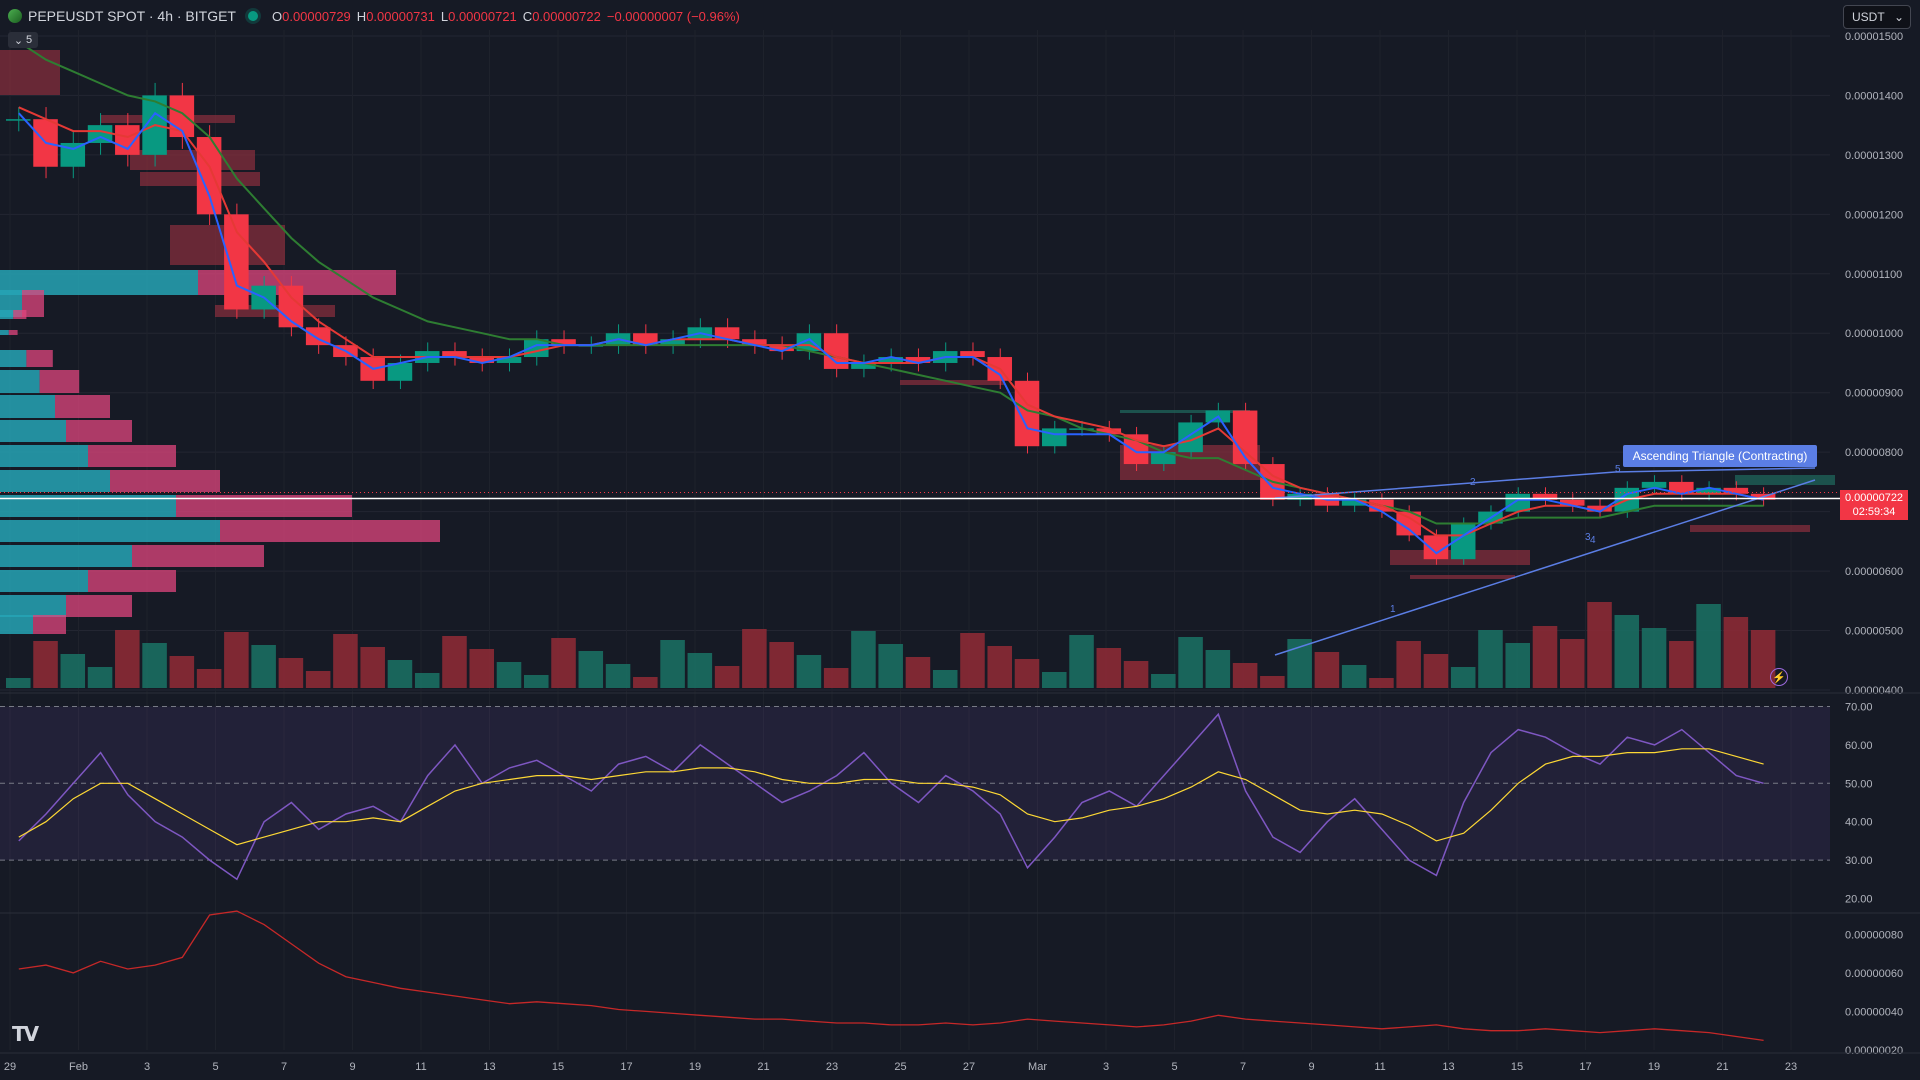  I want to click on pattern-label: Ascending Triangle (Contracting), so click(1720, 456).